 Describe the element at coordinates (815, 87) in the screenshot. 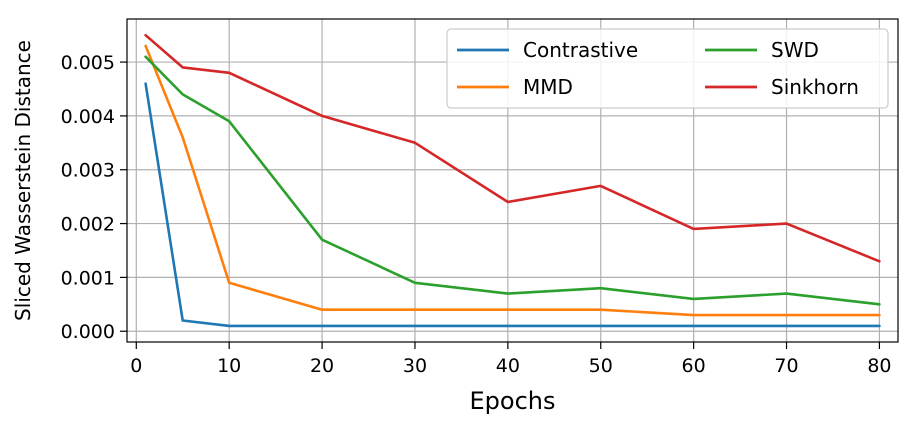

I see `legend-label-sinkhorn: Sinkhorn` at that location.